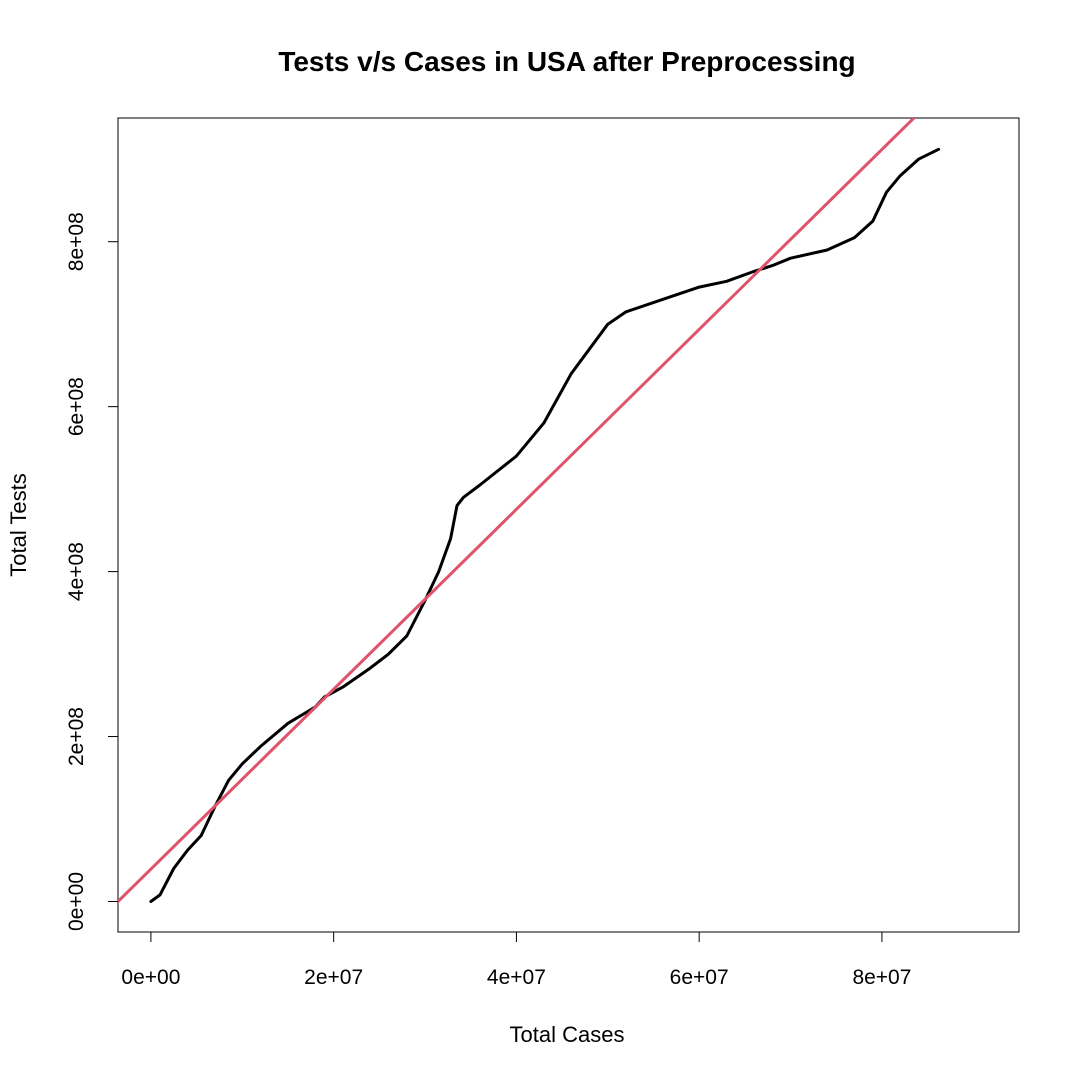 Image resolution: width=1080 pixels, height=1080 pixels. I want to click on x-tick-label: 4e+07, so click(516, 977).